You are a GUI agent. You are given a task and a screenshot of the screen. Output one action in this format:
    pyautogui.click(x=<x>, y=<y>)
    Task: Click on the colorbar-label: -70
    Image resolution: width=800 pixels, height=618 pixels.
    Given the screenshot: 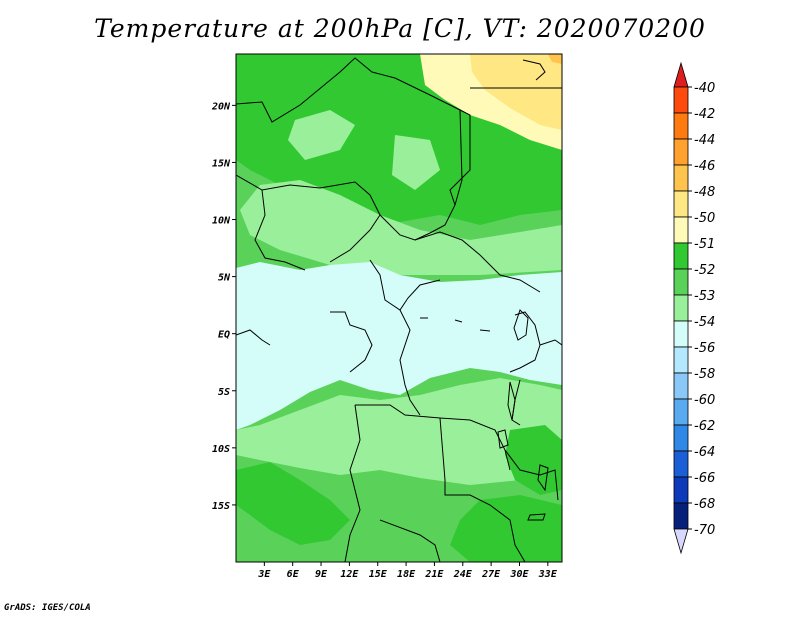 What is the action you would take?
    pyautogui.click(x=704, y=530)
    